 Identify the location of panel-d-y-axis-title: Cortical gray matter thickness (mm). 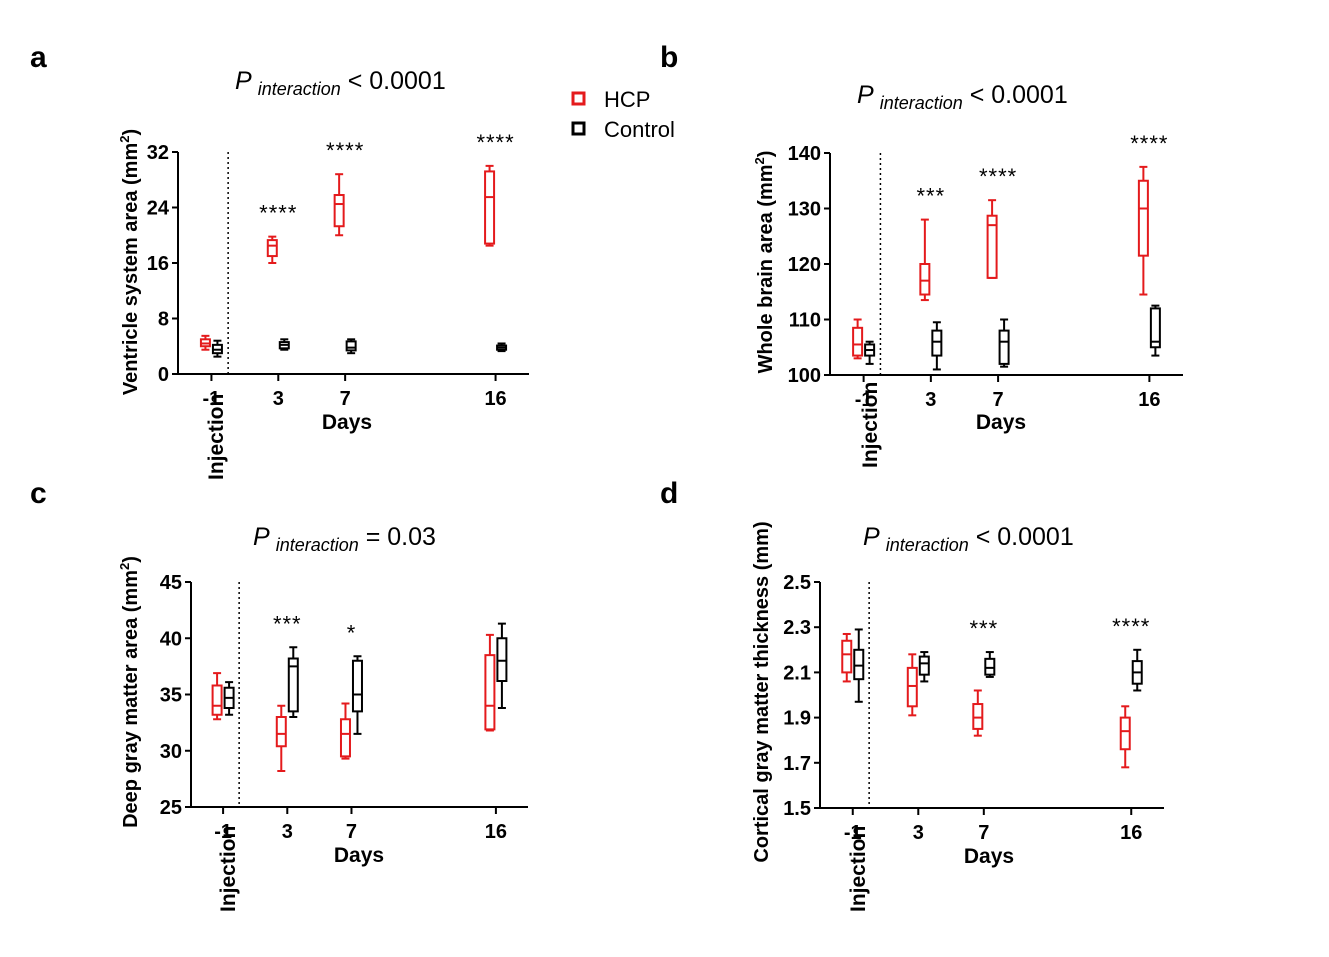
(762, 691).